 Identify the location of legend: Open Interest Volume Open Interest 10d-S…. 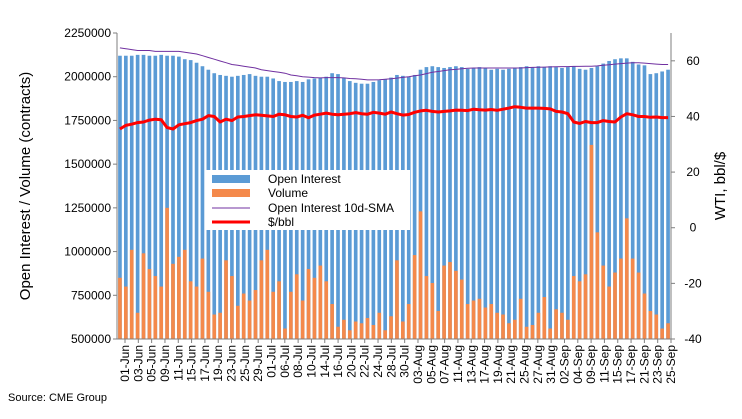
(308, 200).